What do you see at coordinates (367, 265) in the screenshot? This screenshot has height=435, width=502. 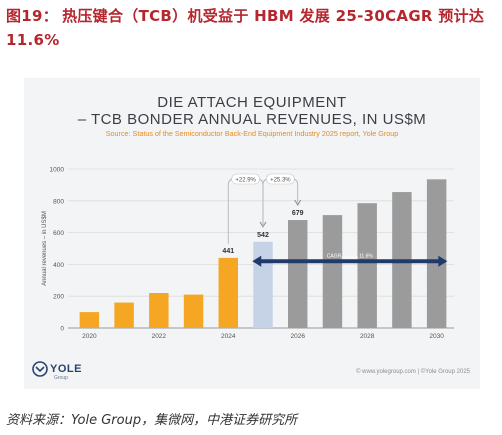 I see `bar-2028` at bounding box center [367, 265].